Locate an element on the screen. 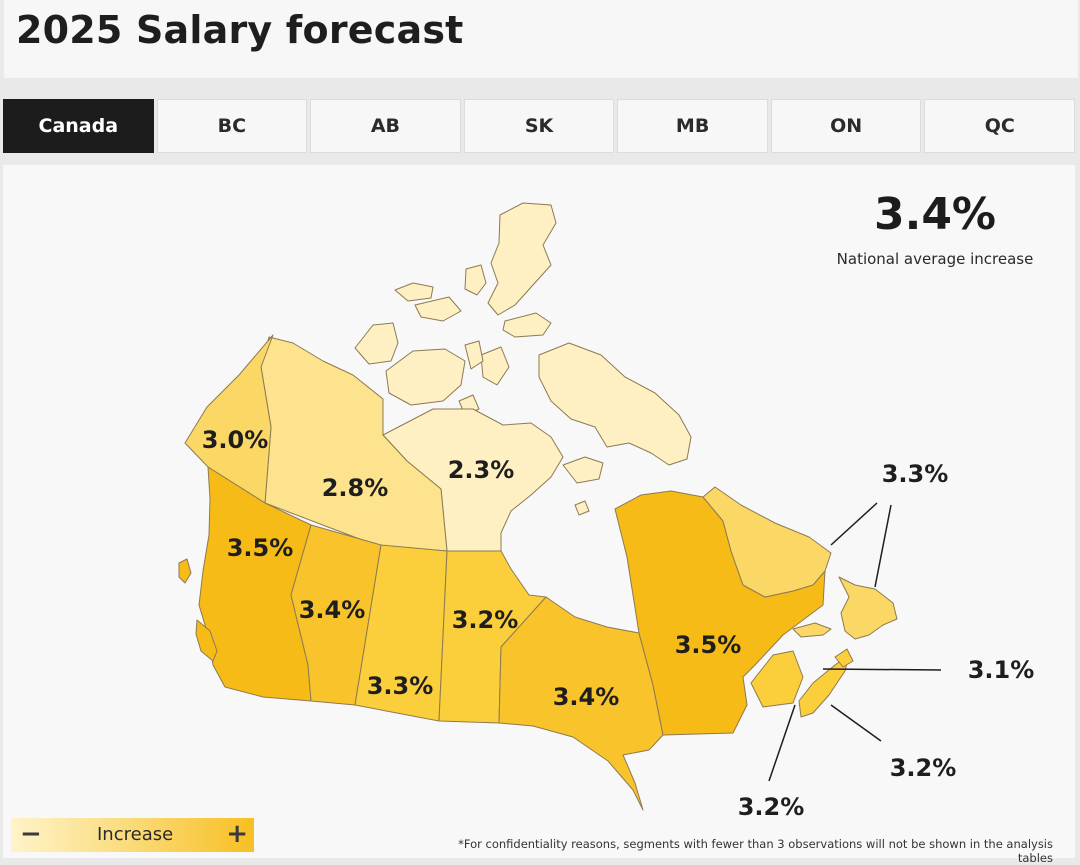 The height and width of the screenshot is (865, 1080). tab-mb: MB is located at coordinates (692, 126).